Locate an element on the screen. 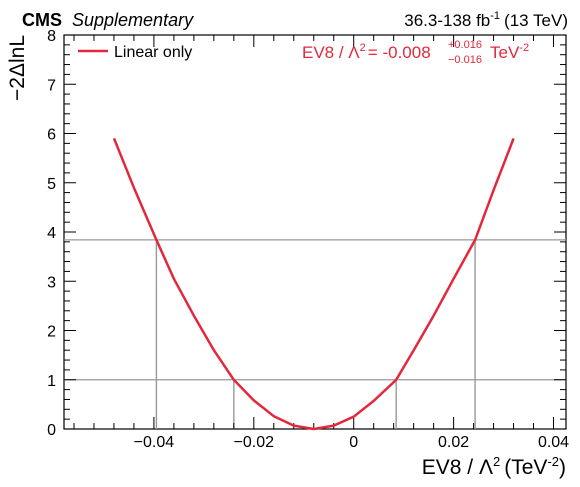 The height and width of the screenshot is (487, 580). x-label-unit: (TeV is located at coordinates (525, 467).